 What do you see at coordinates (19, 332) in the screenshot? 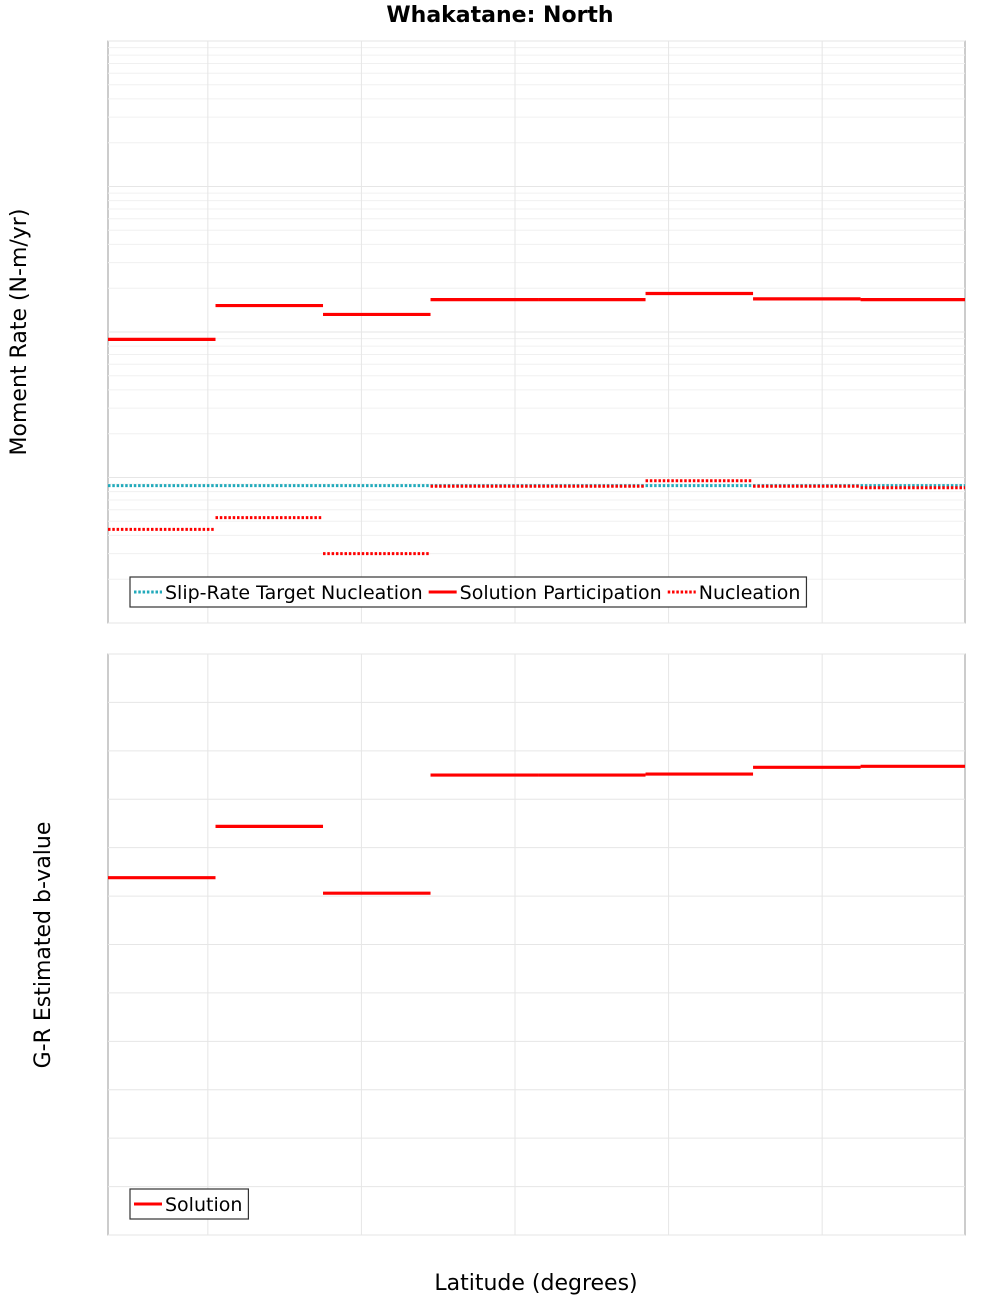
I see `moment-rate-y-axis-label: Moment Rate (N-m/yr)` at bounding box center [19, 332].